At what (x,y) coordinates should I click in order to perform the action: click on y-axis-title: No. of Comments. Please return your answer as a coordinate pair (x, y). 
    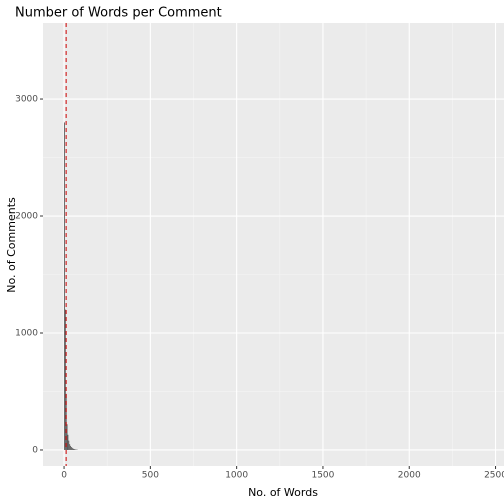
    Looking at the image, I should click on (11, 245).